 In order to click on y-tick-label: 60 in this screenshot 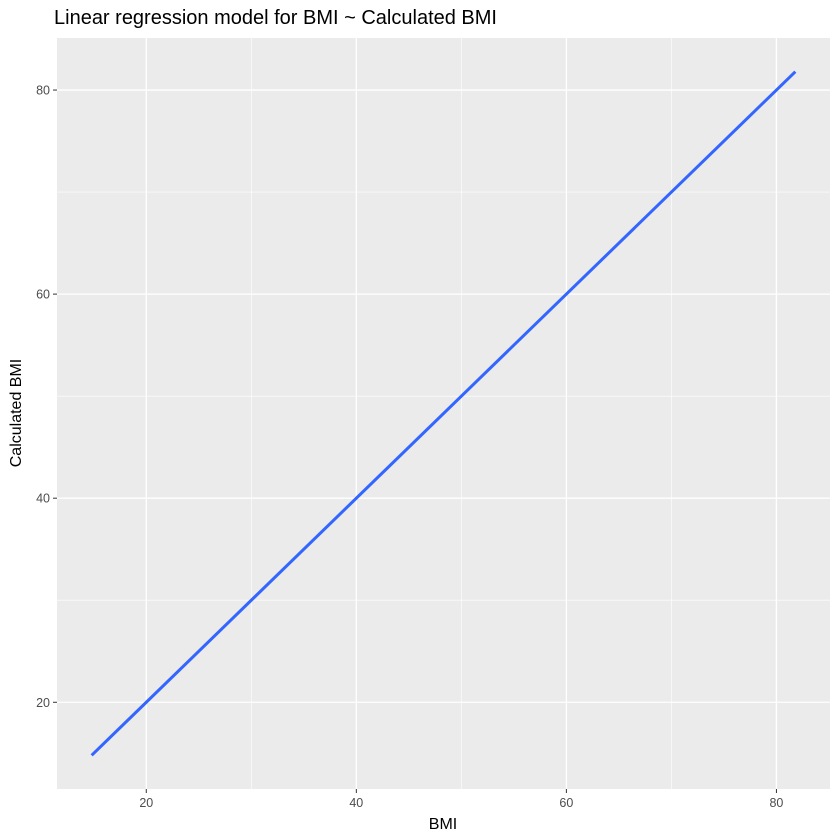, I will do `click(43, 295)`.